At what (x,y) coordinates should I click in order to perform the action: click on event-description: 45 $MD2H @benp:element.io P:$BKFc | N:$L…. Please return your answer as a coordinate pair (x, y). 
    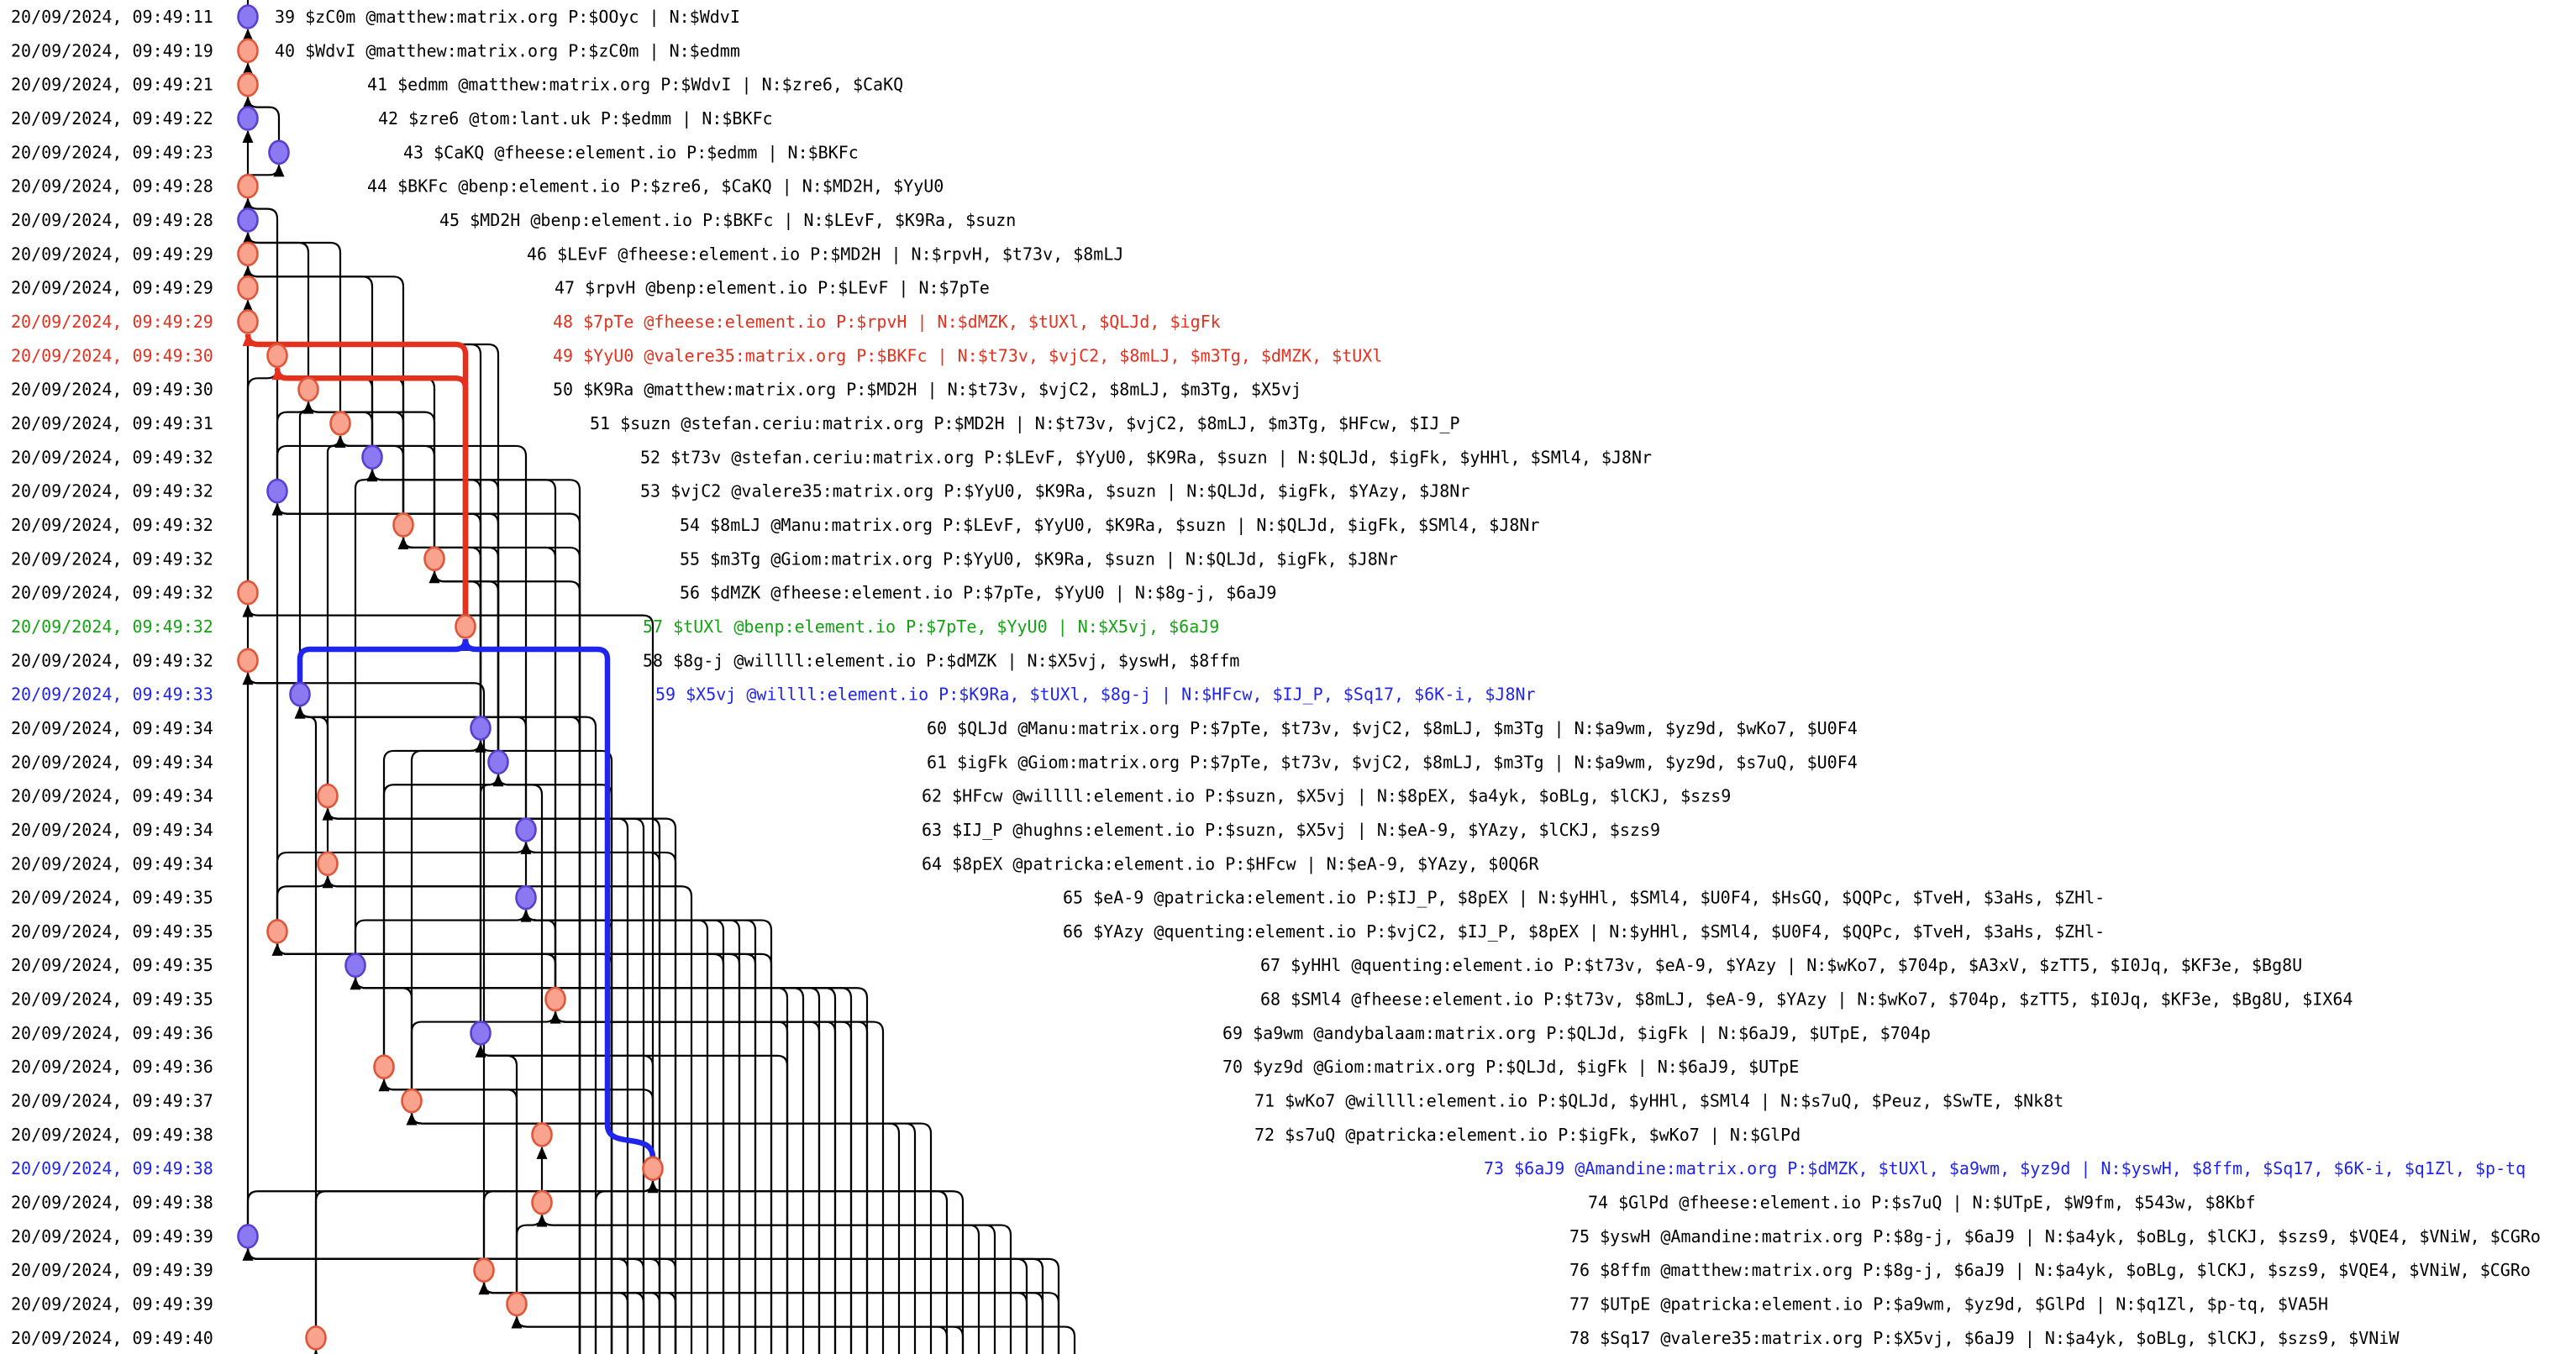
    Looking at the image, I should click on (727, 220).